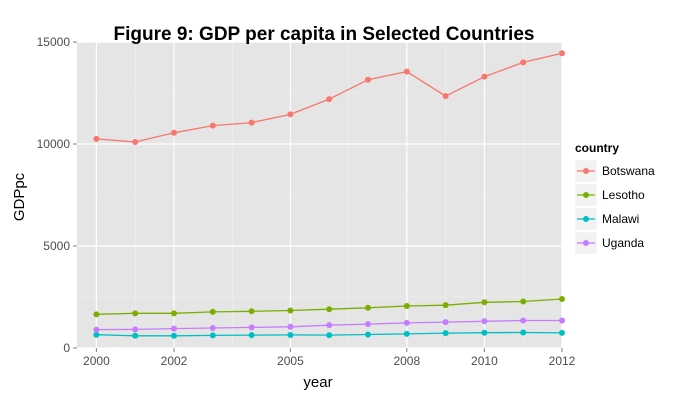 The width and height of the screenshot is (700, 400). I want to click on y-tick-label: 5000, so click(56, 246).